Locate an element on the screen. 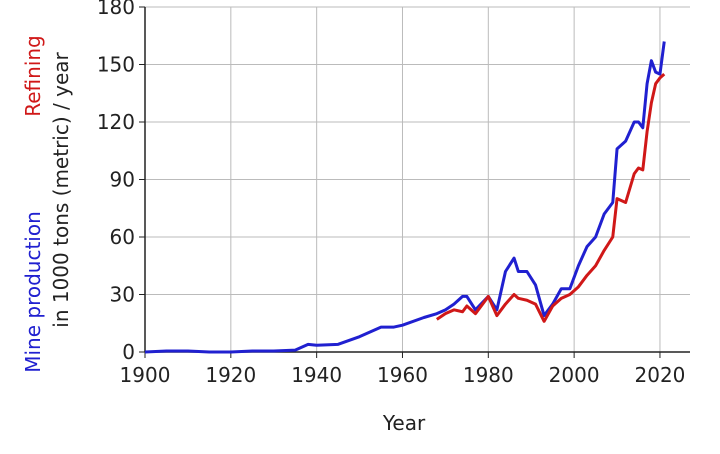 Image resolution: width=720 pixels, height=454 pixels. x-tick-label: 1980 is located at coordinates (488, 375).